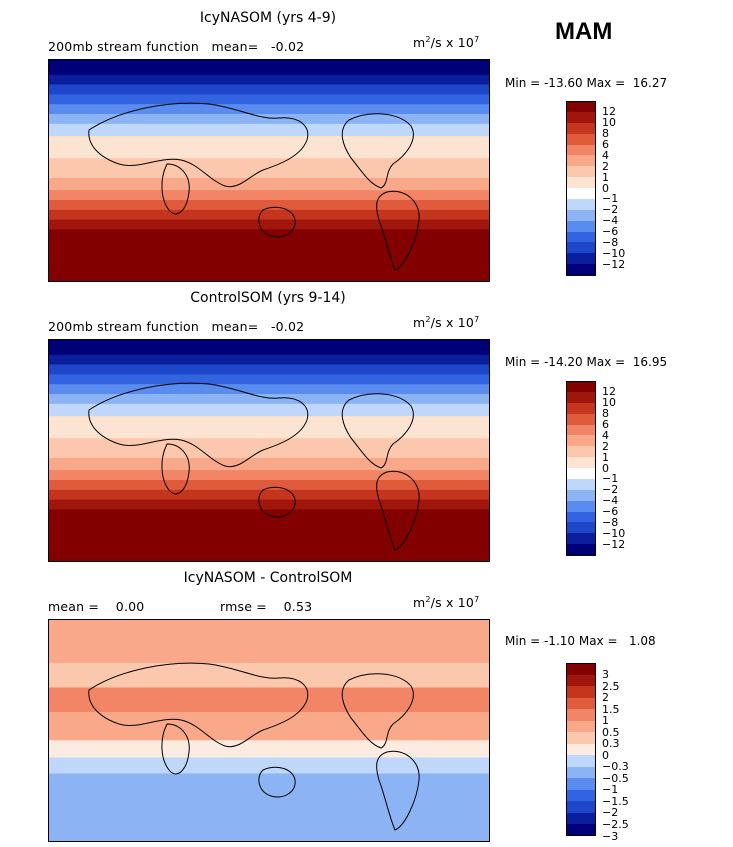 The width and height of the screenshot is (733, 847). Describe the element at coordinates (611, 686) in the screenshot. I see `colorbar-tick-label: 2.5` at that location.